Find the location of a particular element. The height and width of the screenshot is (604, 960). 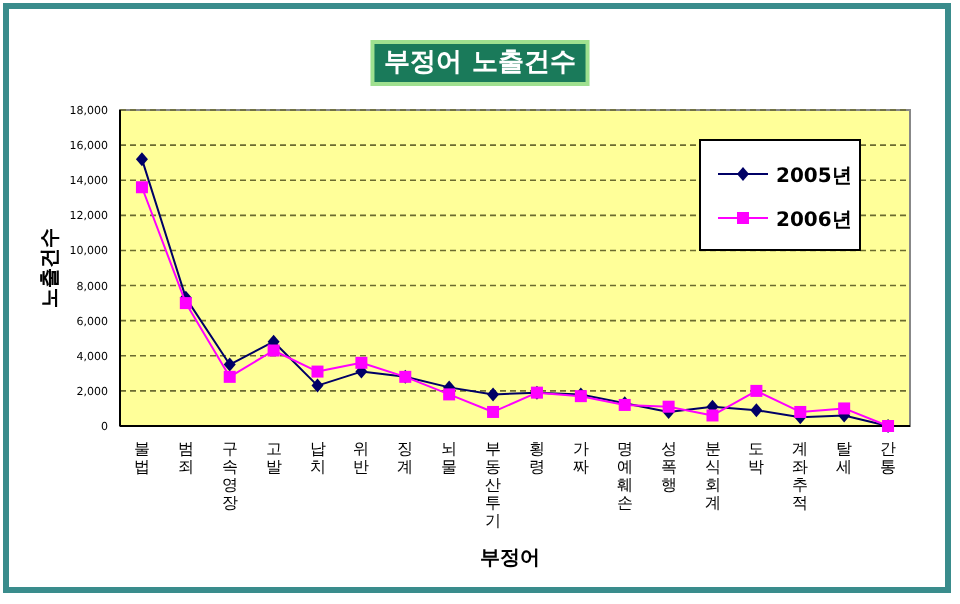

x-tick-label: 징계 is located at coordinates (405, 458).